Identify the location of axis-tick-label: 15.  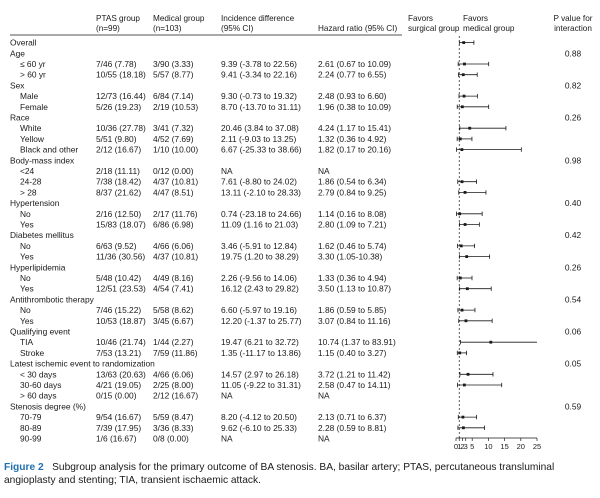
(504, 446).